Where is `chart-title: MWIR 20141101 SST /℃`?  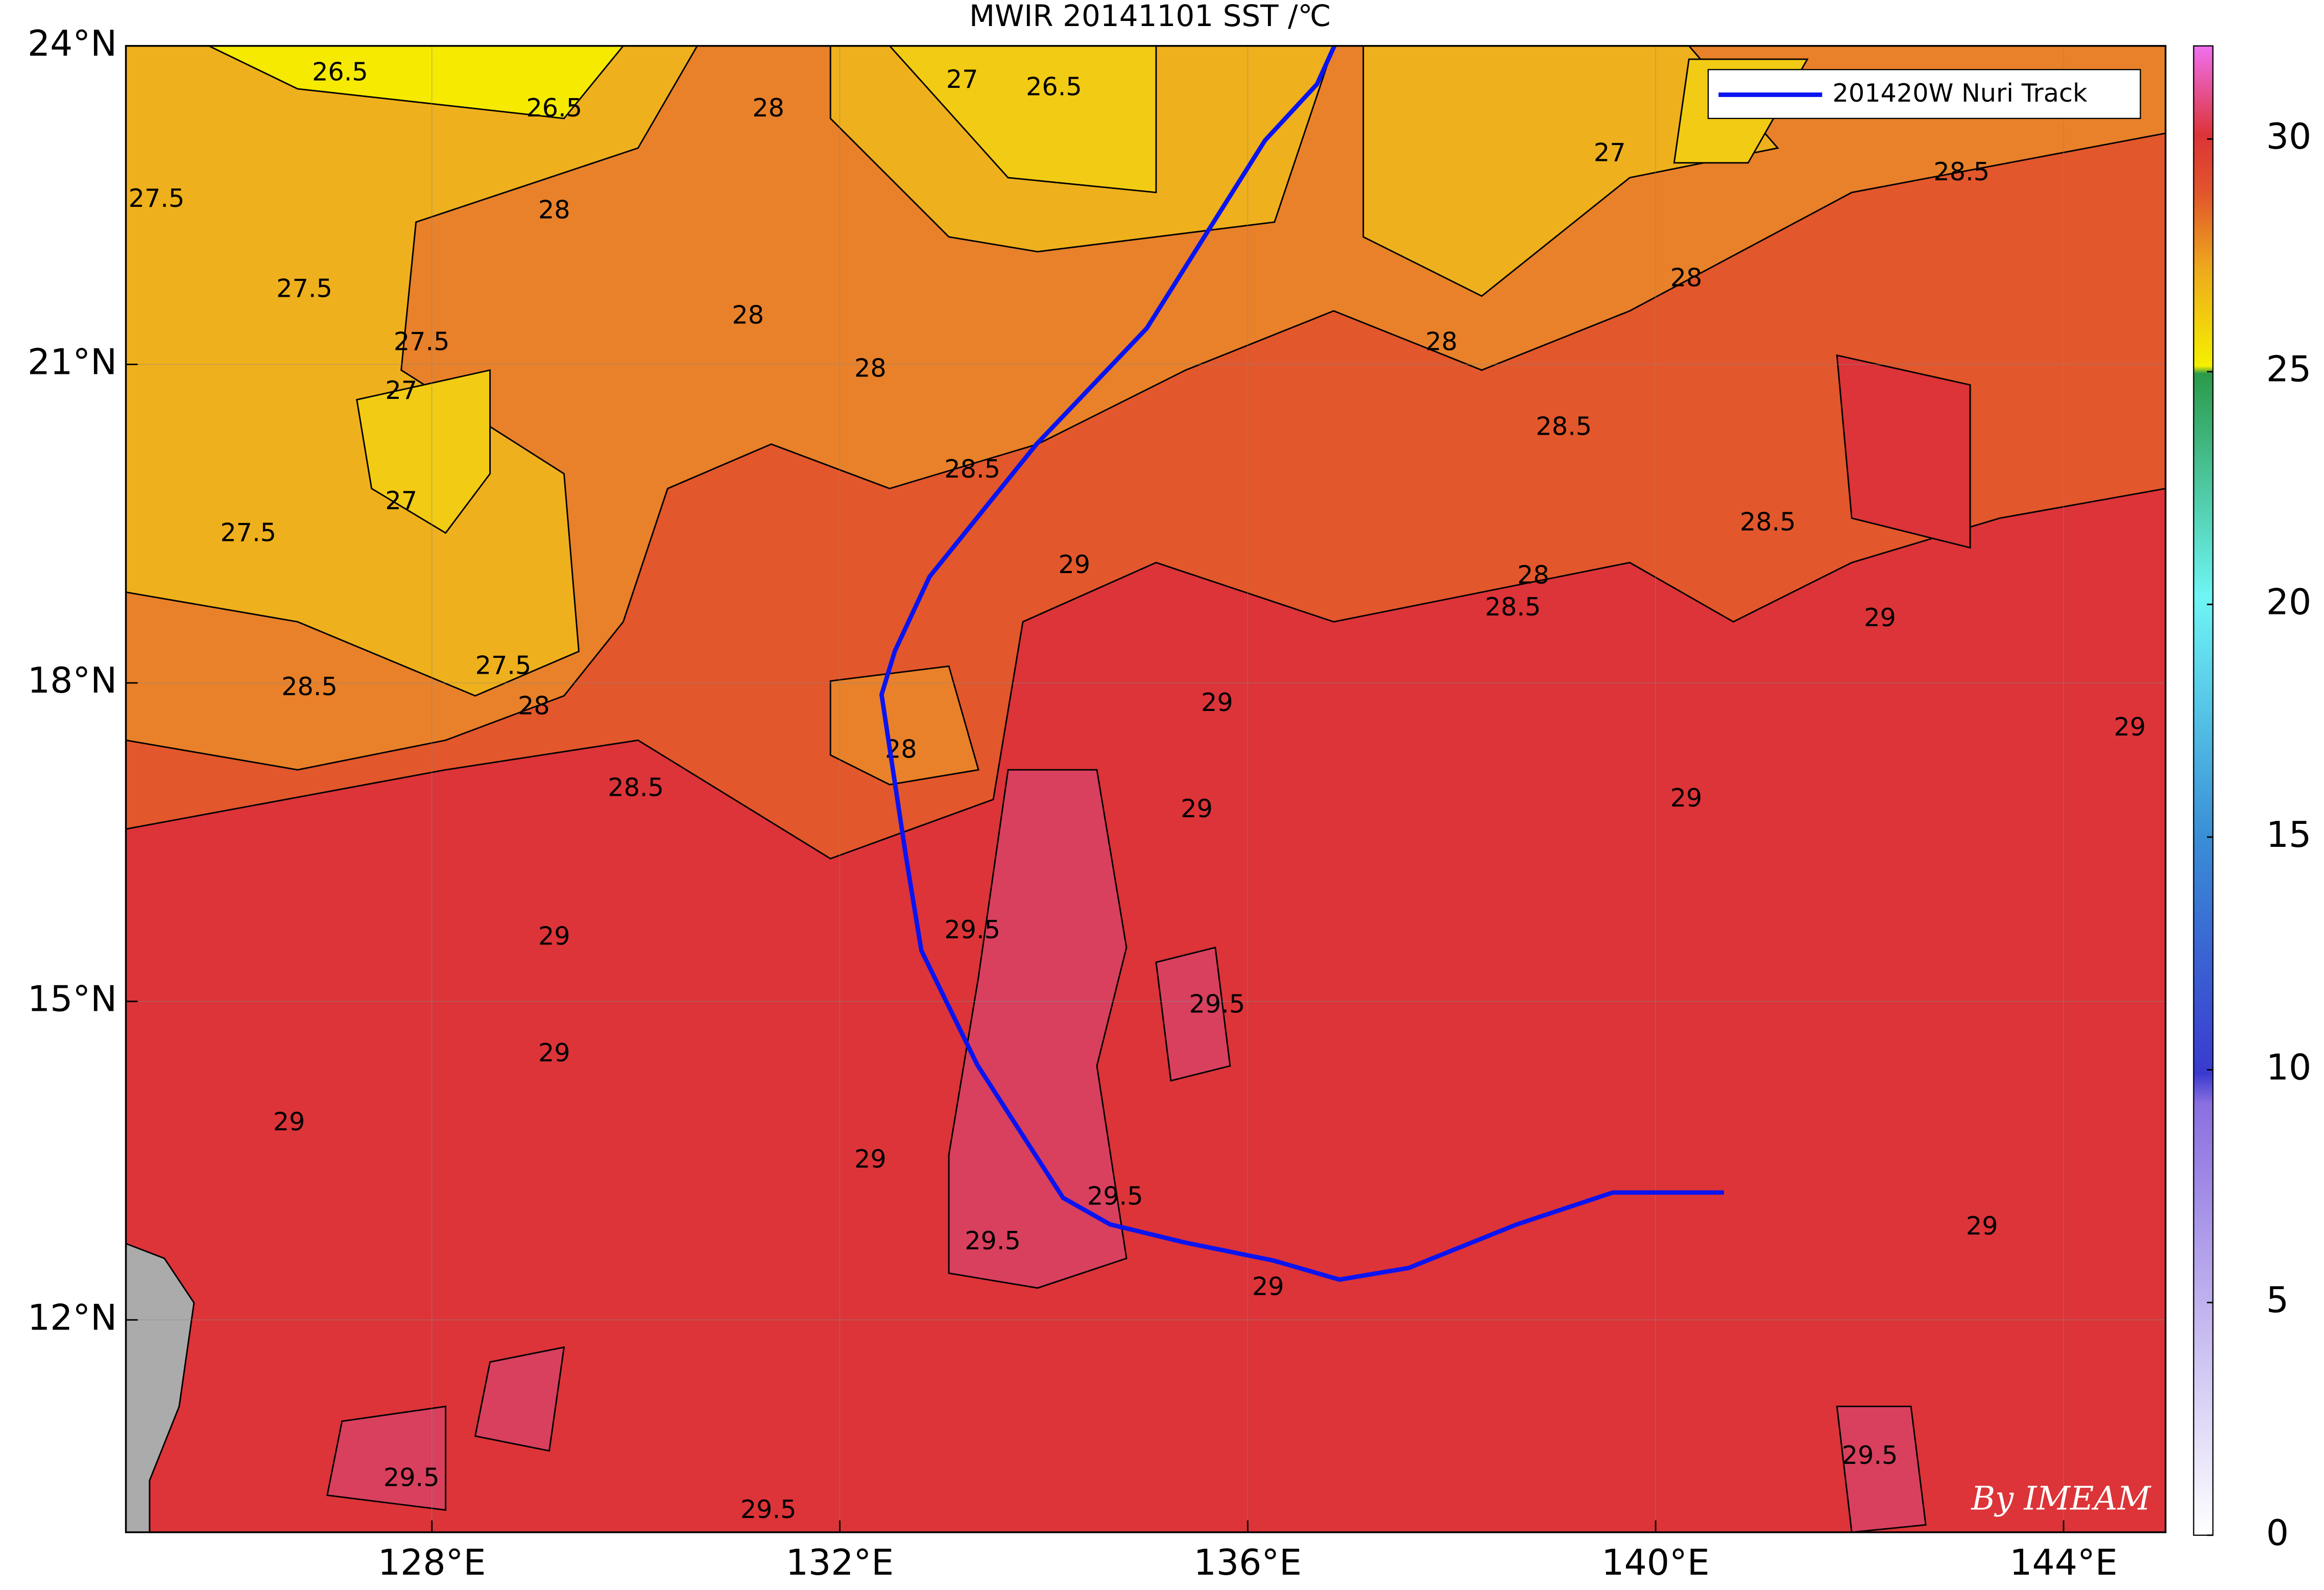 chart-title: MWIR 20141101 SST /℃ is located at coordinates (1150, 16).